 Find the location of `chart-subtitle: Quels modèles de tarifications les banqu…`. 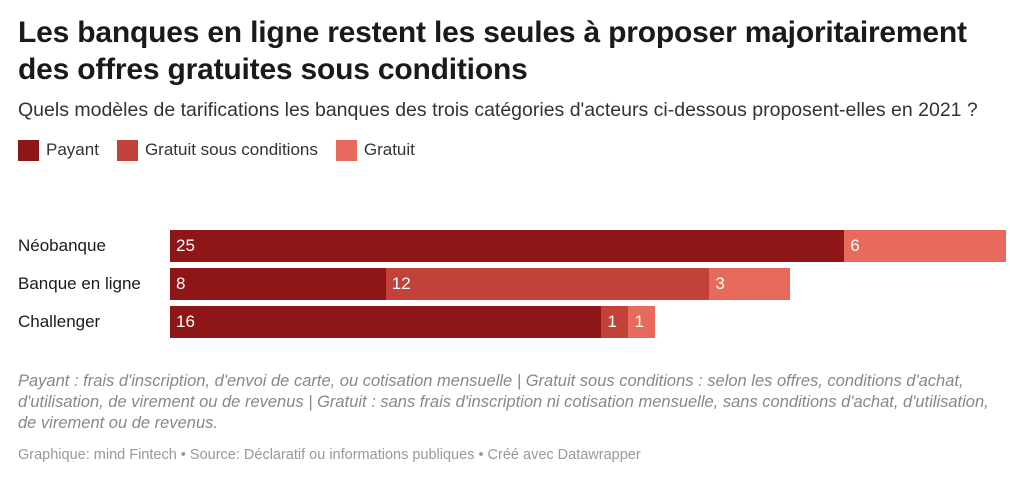

chart-subtitle: Quels modèles de tarifications les banqu… is located at coordinates (498, 110).